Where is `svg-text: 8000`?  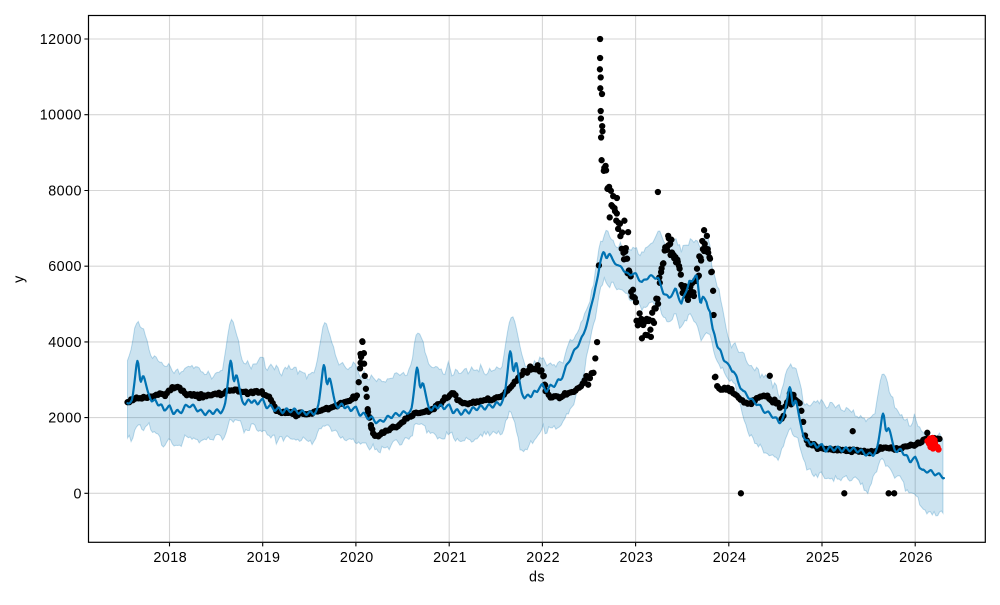 svg-text: 8000 is located at coordinates (65, 192).